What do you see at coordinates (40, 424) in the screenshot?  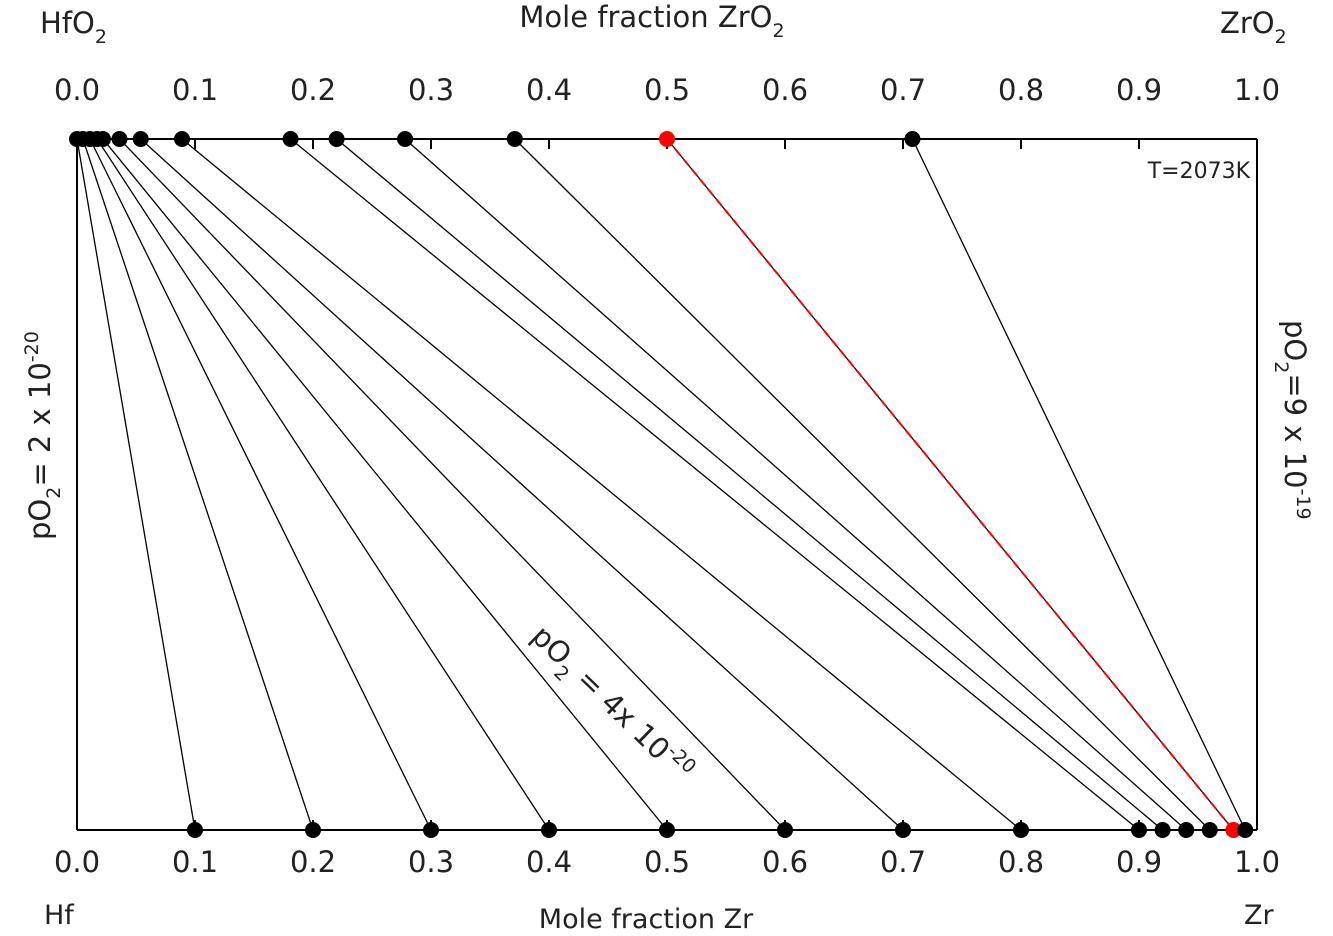 I see `label-part: = 2 x 10` at bounding box center [40, 424].